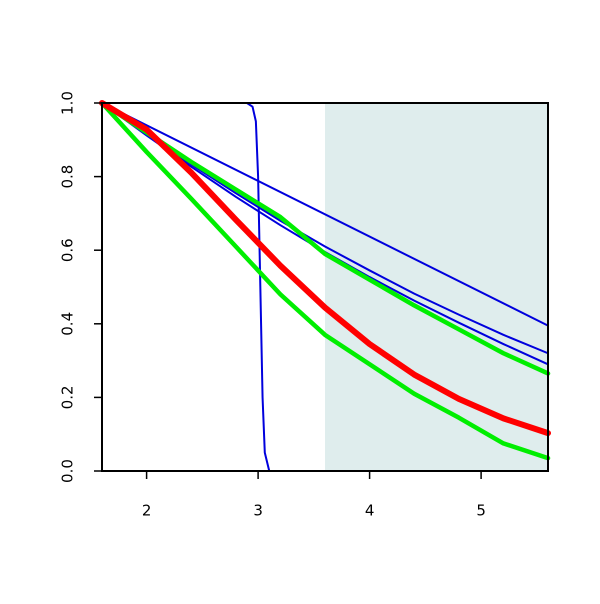 This screenshot has height=604, width=600. Describe the element at coordinates (68, 397) in the screenshot. I see `y-tick-label: 0.2` at that location.